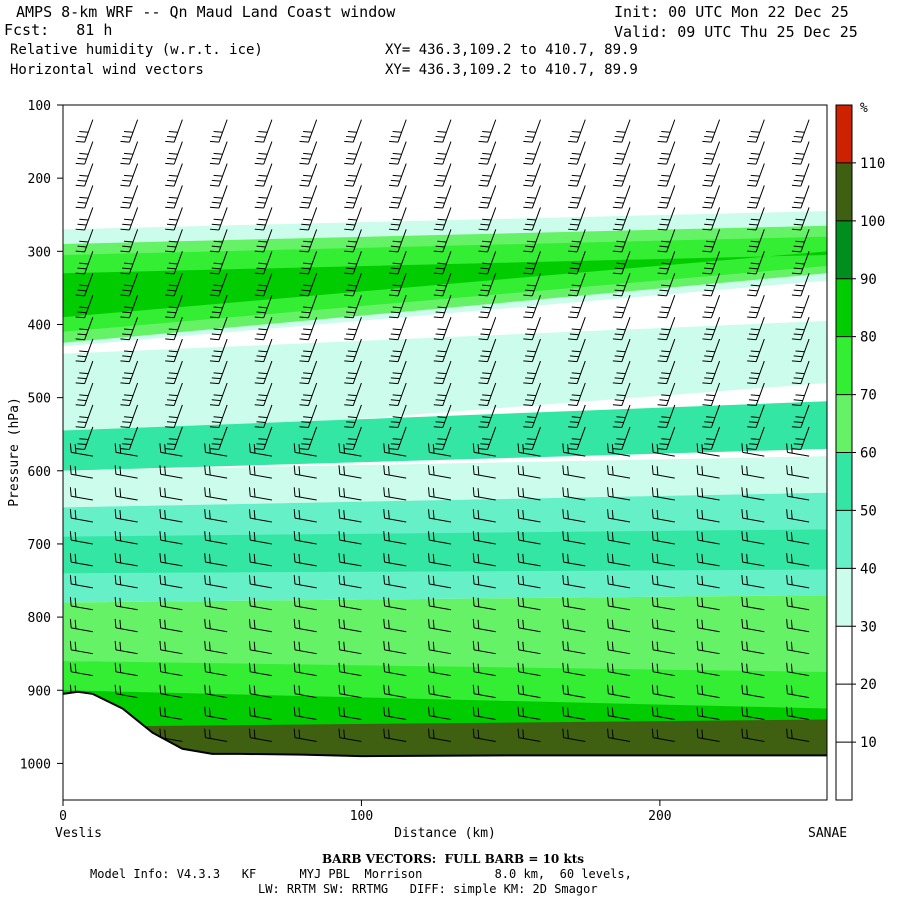 The height and width of the screenshot is (900, 900). I want to click on colorbar-tick-label-20: 20, so click(868, 685).